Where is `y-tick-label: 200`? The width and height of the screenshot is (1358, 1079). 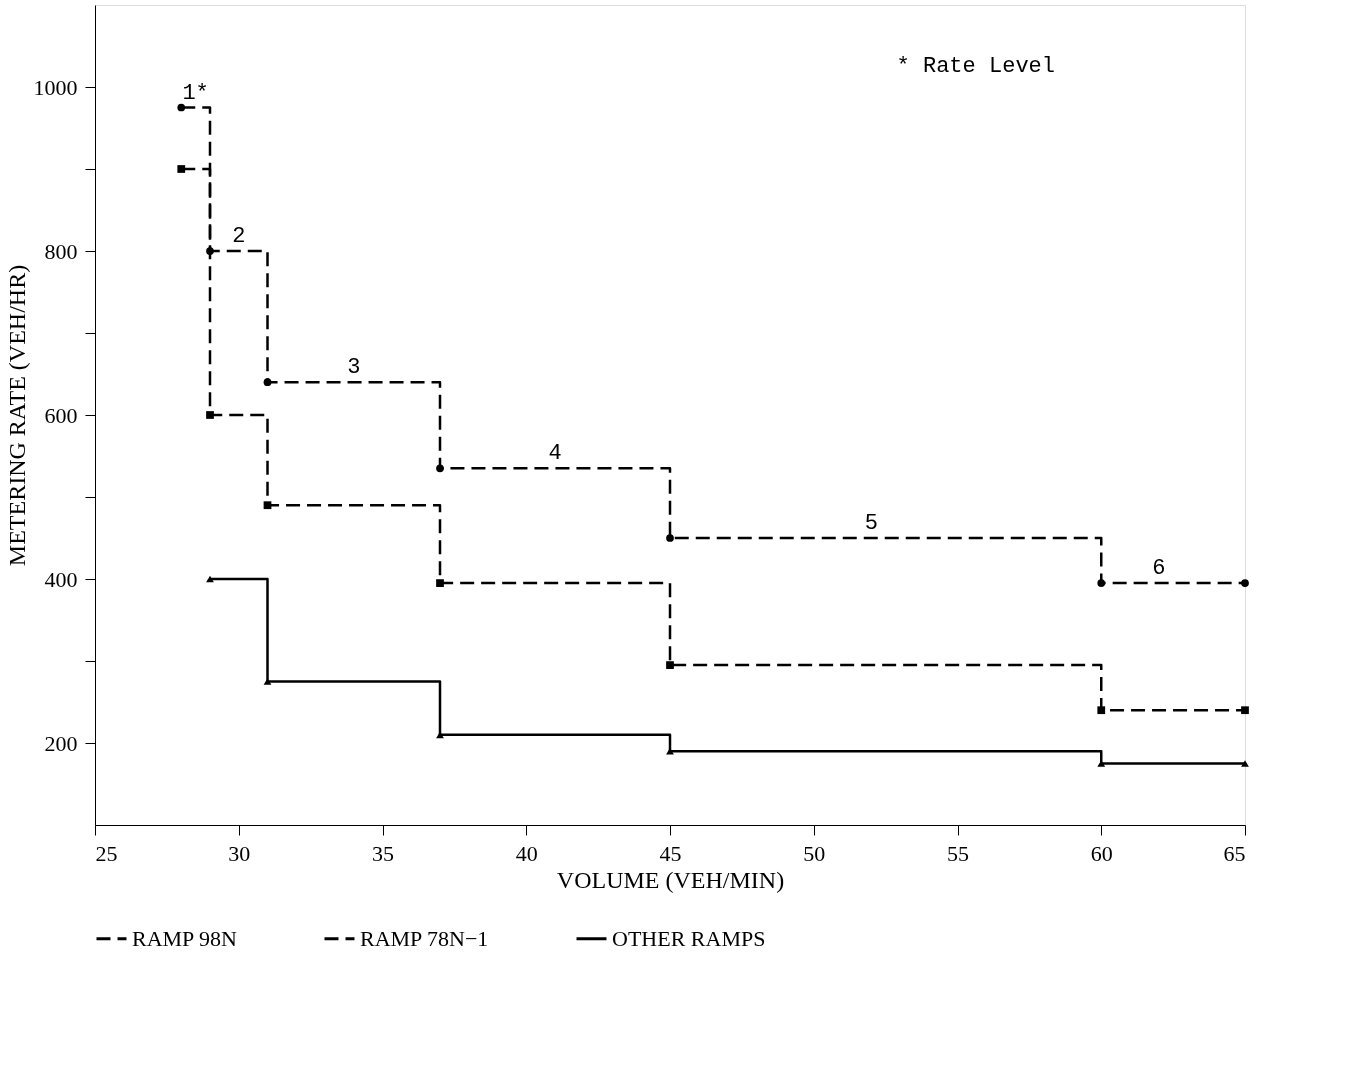 y-tick-label: 200 is located at coordinates (61, 743).